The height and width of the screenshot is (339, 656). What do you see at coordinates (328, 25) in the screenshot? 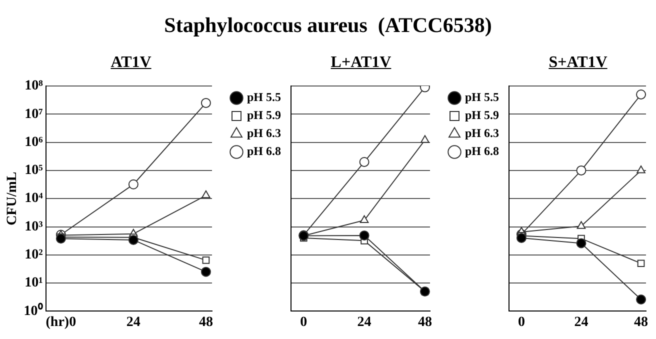
I see `text: Staphylococcus aureus (ATCC6538)` at bounding box center [328, 25].